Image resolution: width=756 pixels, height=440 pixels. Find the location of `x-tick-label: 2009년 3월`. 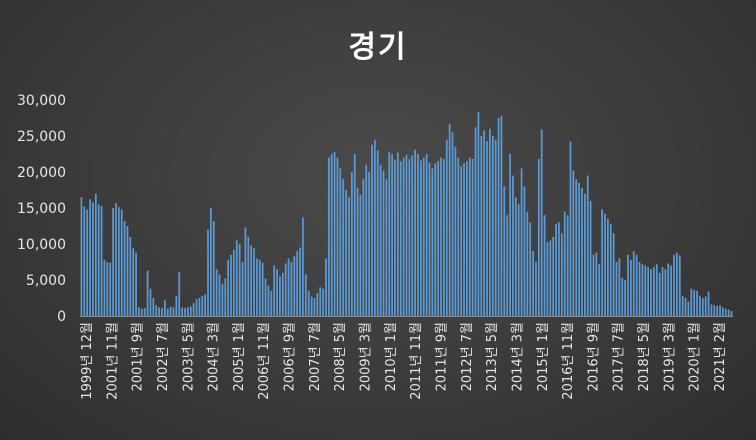

x-tick-label: 2009년 3월 is located at coordinates (366, 356).